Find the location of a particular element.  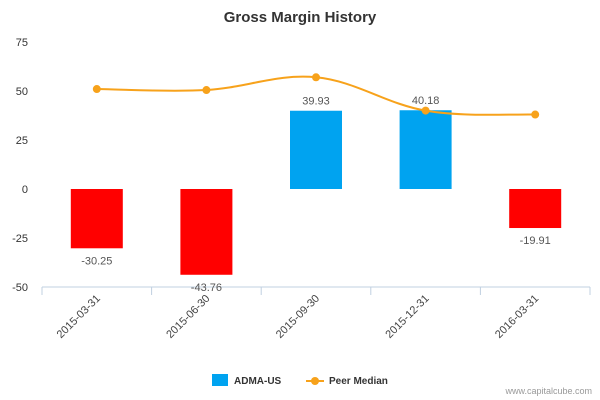

chart-title: Gross Margin History is located at coordinates (300, 17).